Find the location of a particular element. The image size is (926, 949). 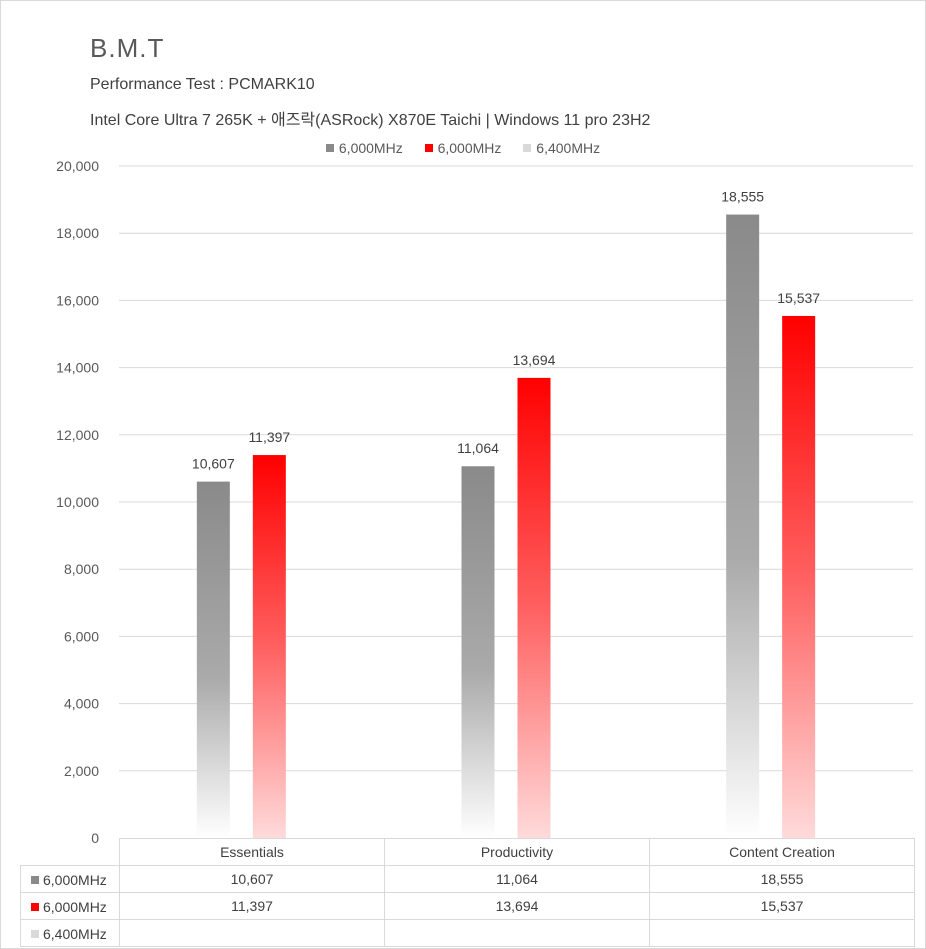

y-tick-label: 14,000 is located at coordinates (77, 368).